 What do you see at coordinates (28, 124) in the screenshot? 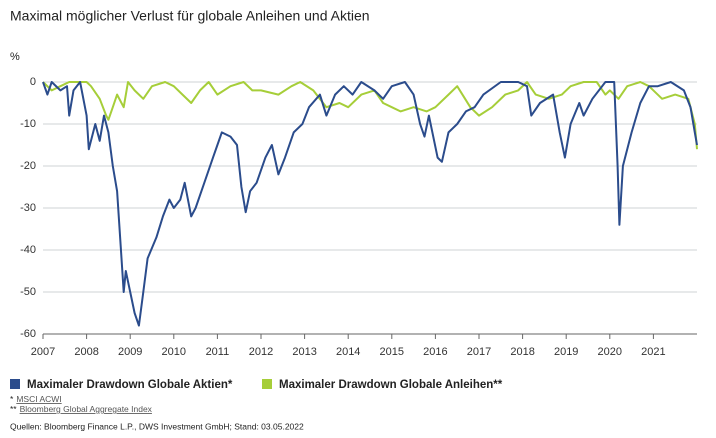
I see `y-tick-label: -10` at bounding box center [28, 124].